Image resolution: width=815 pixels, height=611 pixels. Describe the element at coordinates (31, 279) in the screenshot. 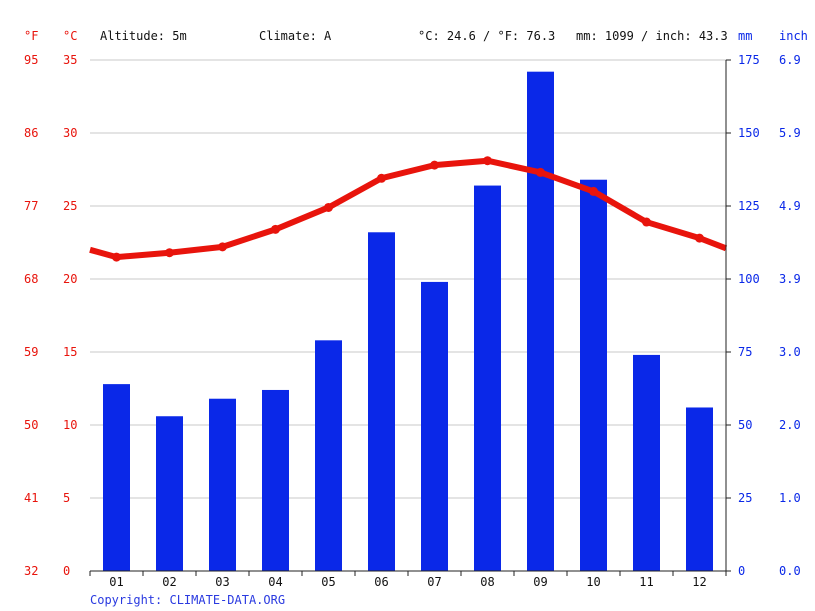

I see `y-tick-label-f: 68` at that location.